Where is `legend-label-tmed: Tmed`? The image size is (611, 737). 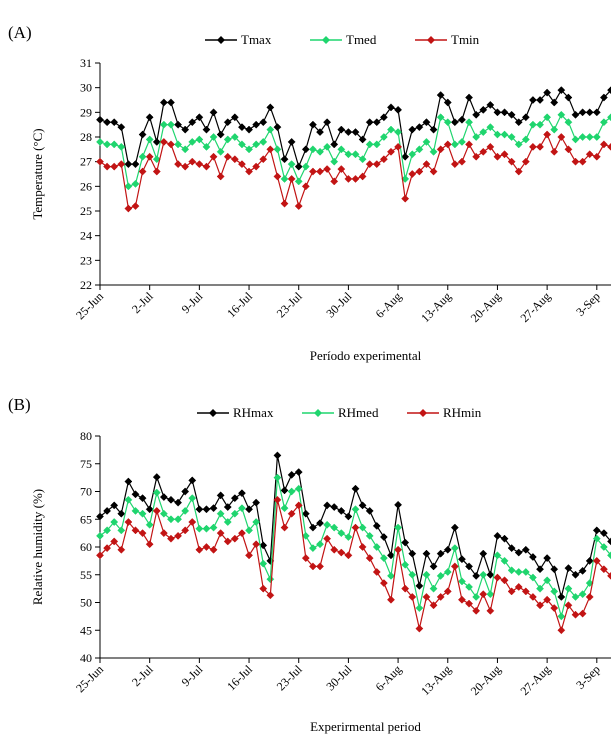 legend-label-tmed: Tmed is located at coordinates (361, 39).